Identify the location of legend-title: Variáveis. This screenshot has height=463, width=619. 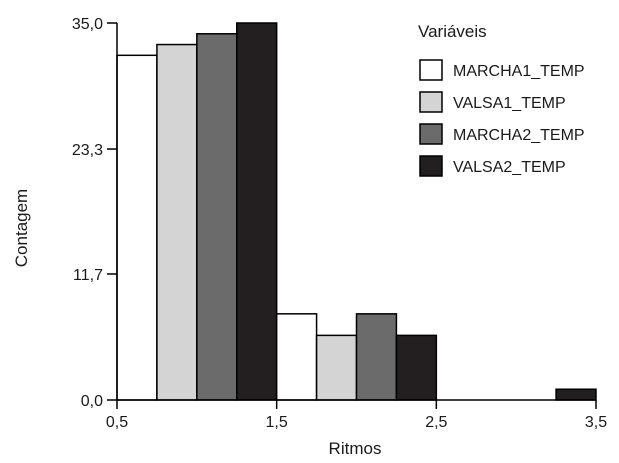
(452, 31).